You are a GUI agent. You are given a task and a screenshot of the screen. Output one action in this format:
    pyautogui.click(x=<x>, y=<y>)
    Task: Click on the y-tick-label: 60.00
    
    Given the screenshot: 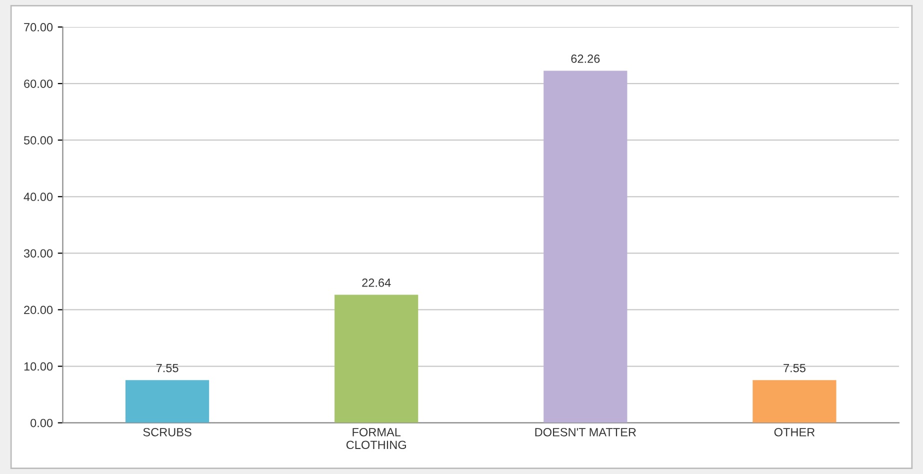 What is the action you would take?
    pyautogui.click(x=38, y=84)
    